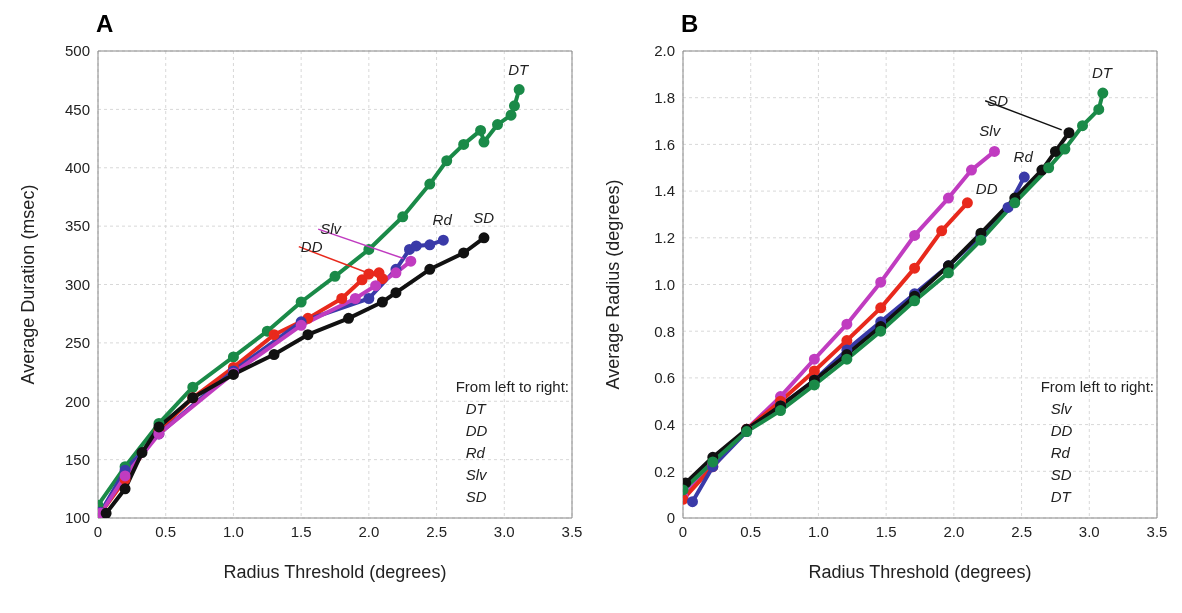  Describe the element at coordinates (77, 51) in the screenshot. I see `y-tick-label: 500` at that location.